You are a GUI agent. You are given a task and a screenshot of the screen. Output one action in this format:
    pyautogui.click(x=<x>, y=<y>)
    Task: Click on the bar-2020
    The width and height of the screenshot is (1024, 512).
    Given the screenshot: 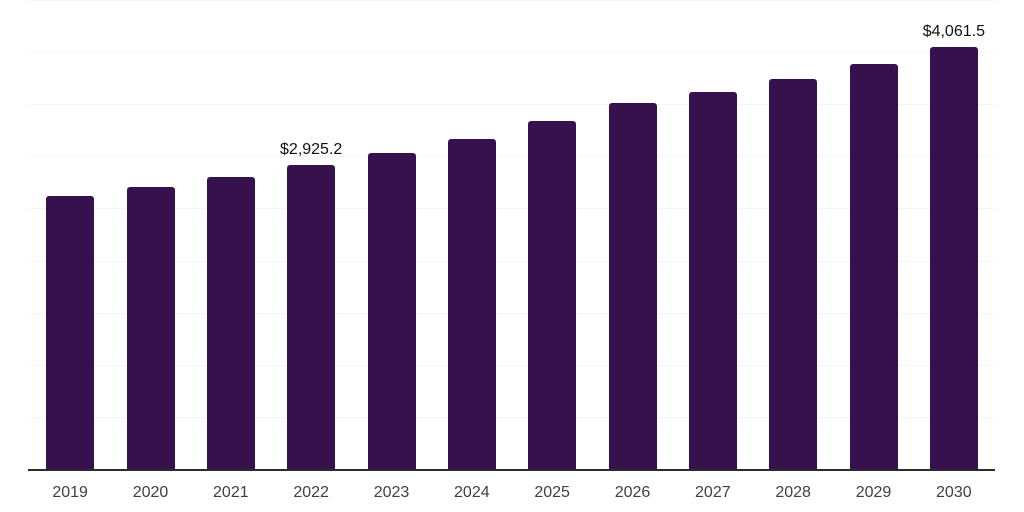 What is the action you would take?
    pyautogui.click(x=150, y=328)
    